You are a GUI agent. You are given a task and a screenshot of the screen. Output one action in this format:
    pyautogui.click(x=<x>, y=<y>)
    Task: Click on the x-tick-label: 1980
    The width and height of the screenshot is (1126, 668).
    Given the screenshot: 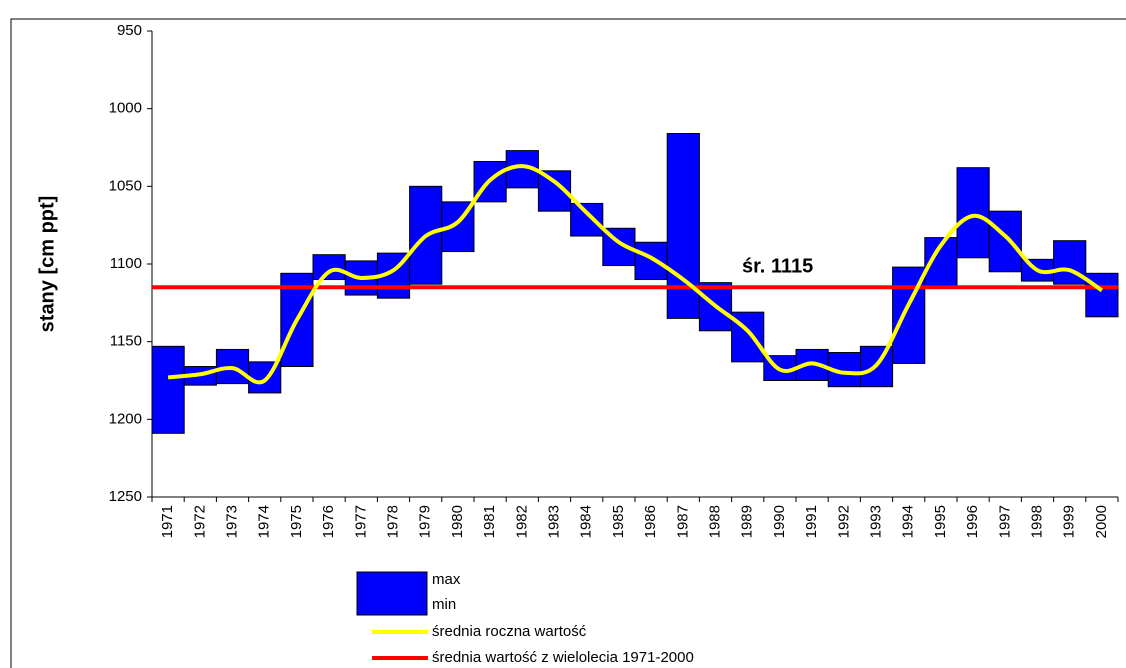 What is the action you would take?
    pyautogui.click(x=457, y=521)
    